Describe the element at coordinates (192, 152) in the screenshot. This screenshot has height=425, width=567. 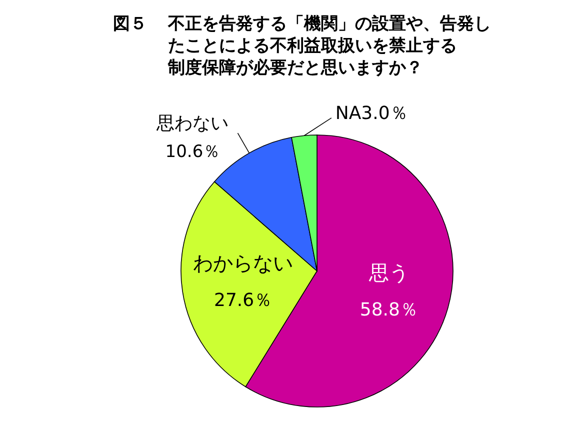
I see `data-label: 10.6％` at that location.